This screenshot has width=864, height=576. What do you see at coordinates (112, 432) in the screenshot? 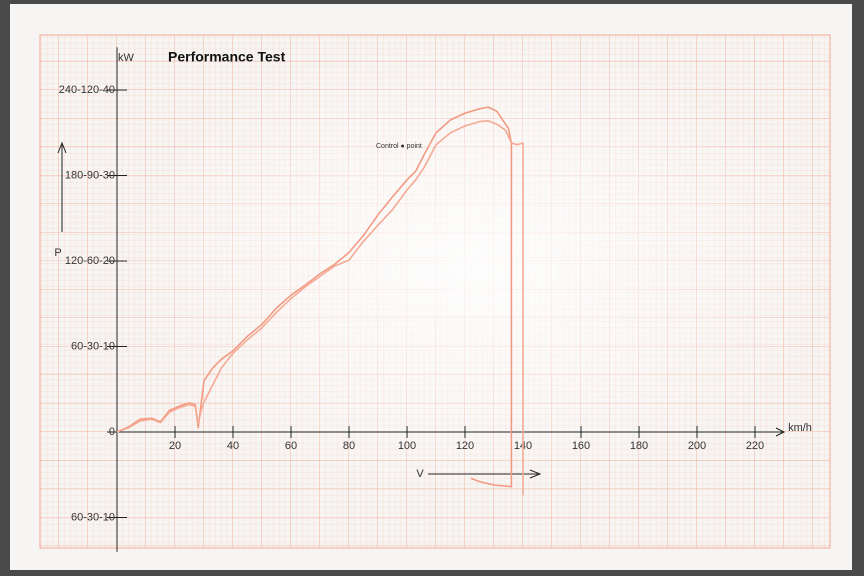
I see `y-tick-label: 0` at bounding box center [112, 432].